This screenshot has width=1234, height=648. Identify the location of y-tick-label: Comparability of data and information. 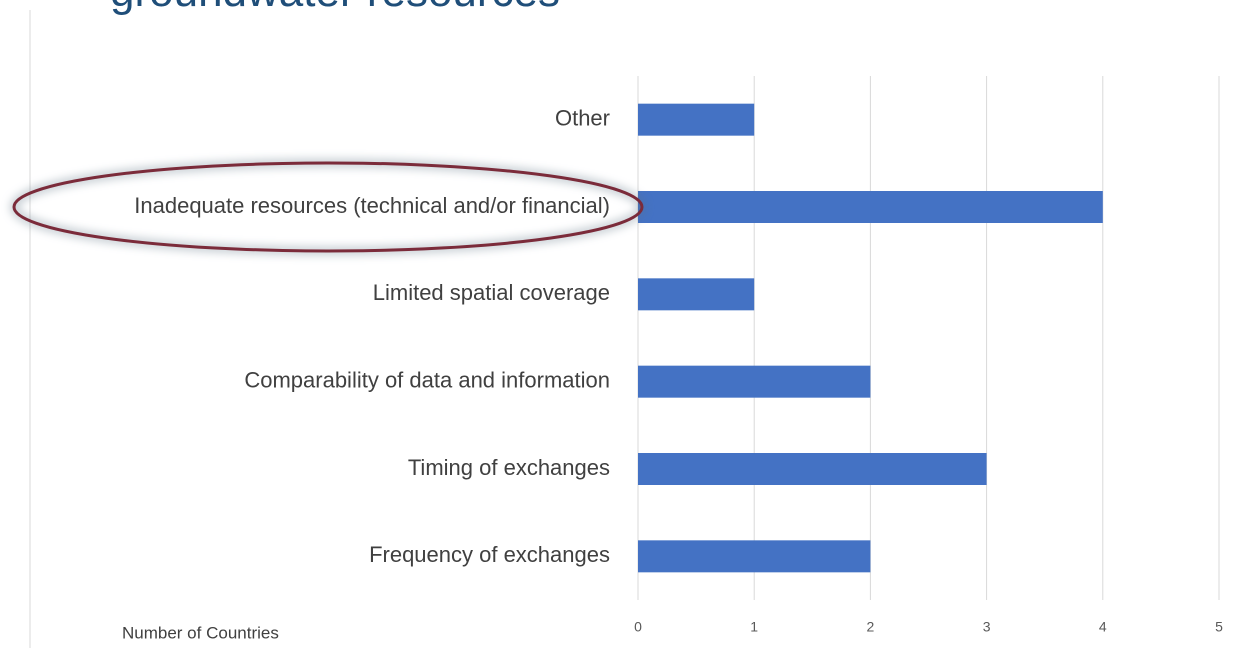
(427, 379).